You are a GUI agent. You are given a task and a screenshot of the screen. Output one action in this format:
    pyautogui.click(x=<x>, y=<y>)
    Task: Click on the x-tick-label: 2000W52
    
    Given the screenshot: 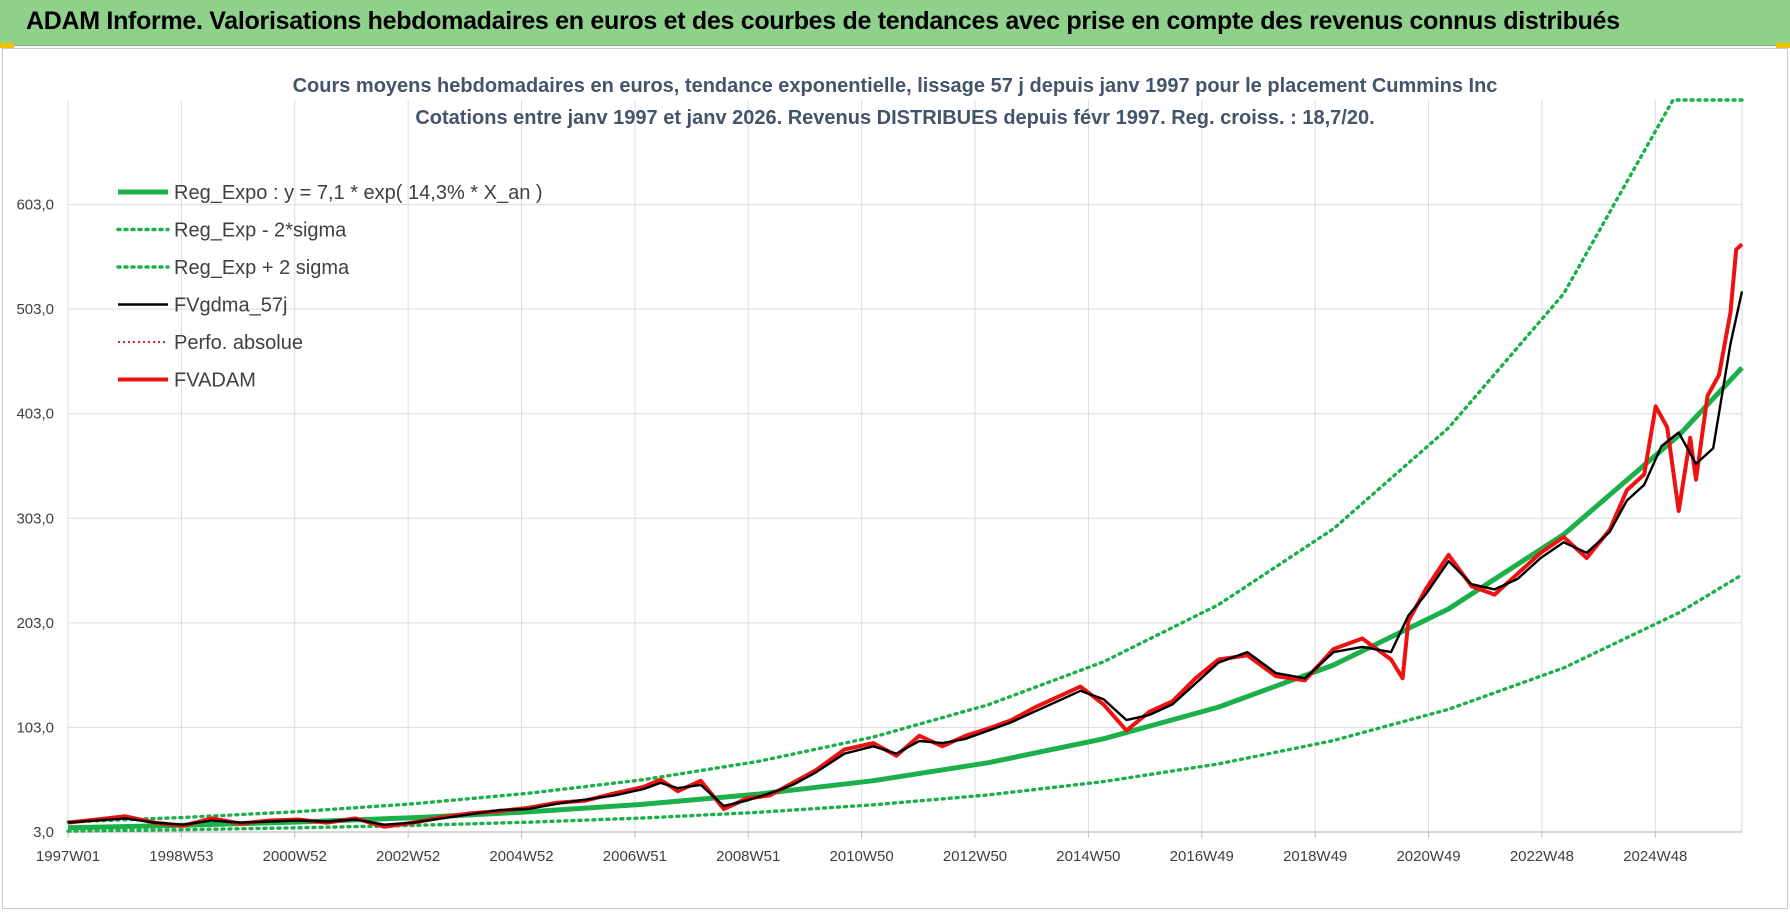 What is the action you would take?
    pyautogui.click(x=295, y=856)
    